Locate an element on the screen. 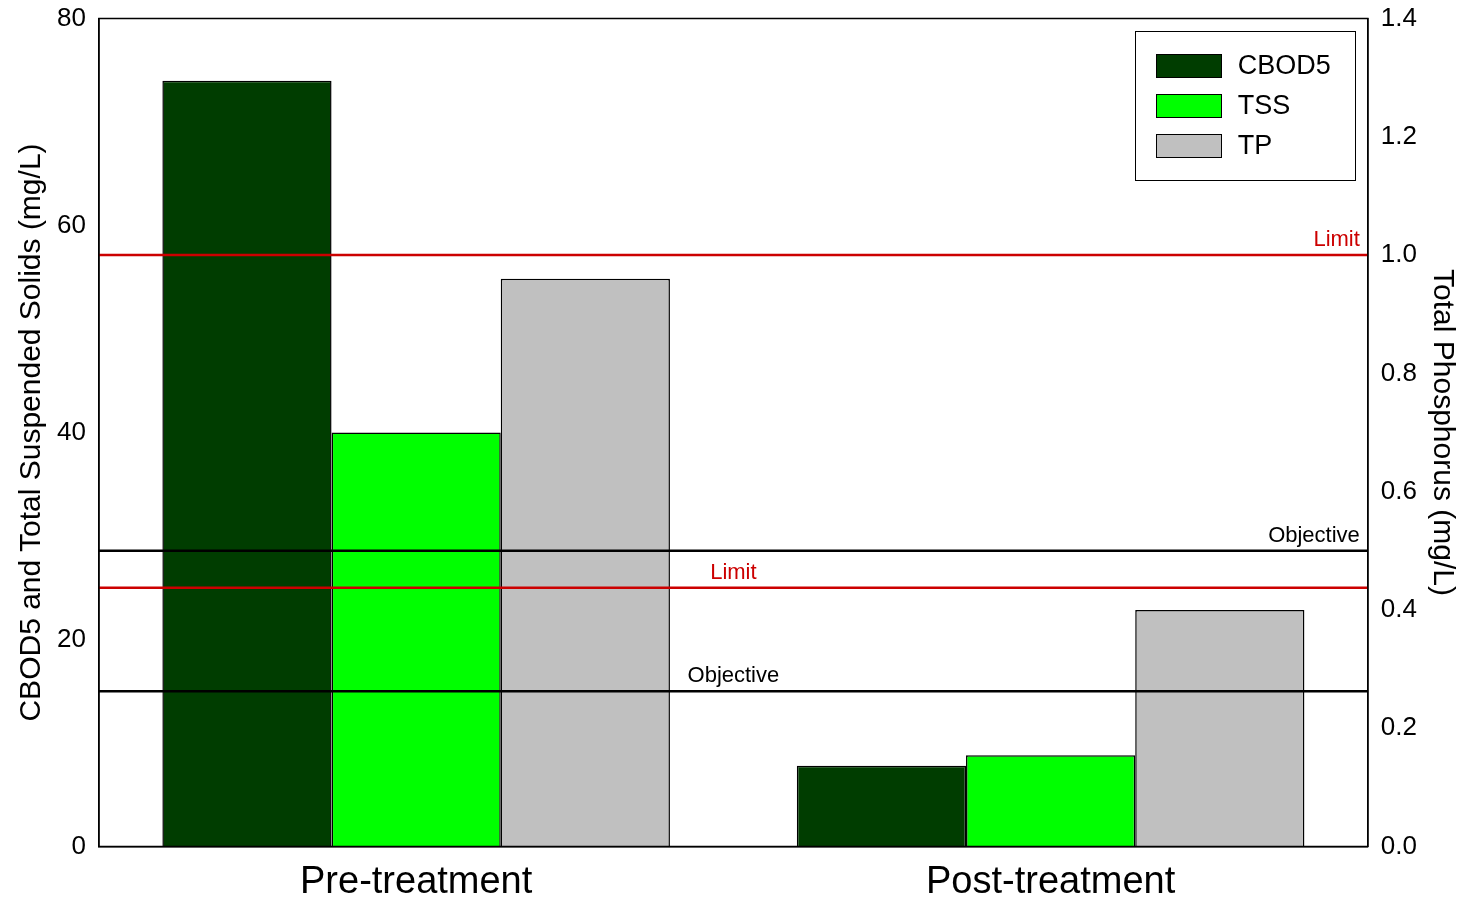 This screenshot has width=1474, height=913. legend-label: TP is located at coordinates (1255, 146).